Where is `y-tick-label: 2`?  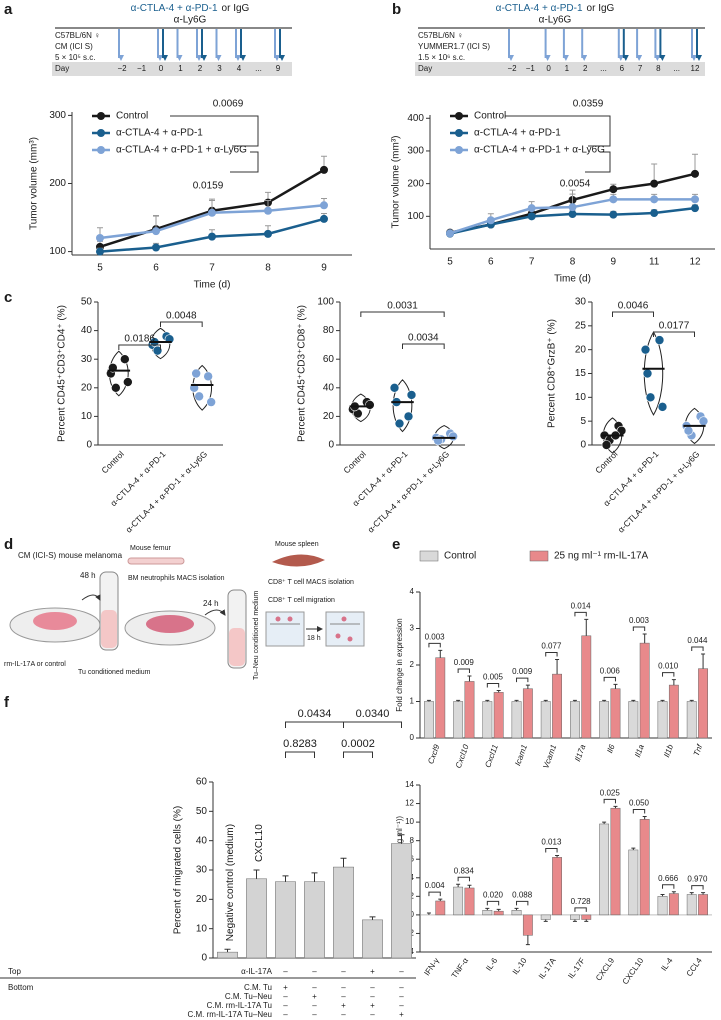
y-tick-label: 2 is located at coordinates (412, 895).